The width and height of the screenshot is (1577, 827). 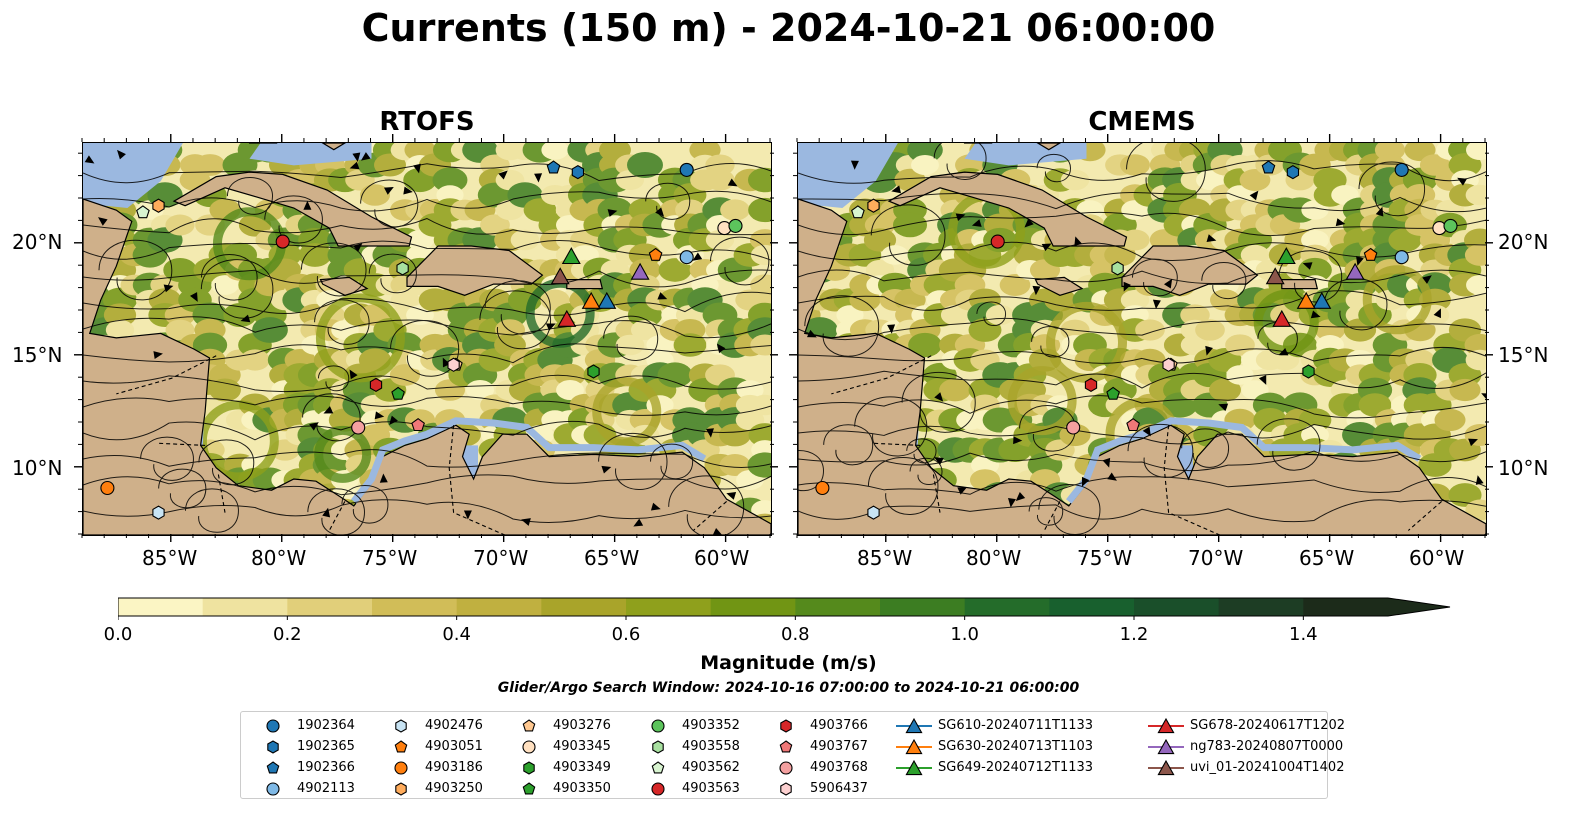 What do you see at coordinates (427, 122) in the screenshot?
I see `panel-title-rtofs: RTOFS` at bounding box center [427, 122].